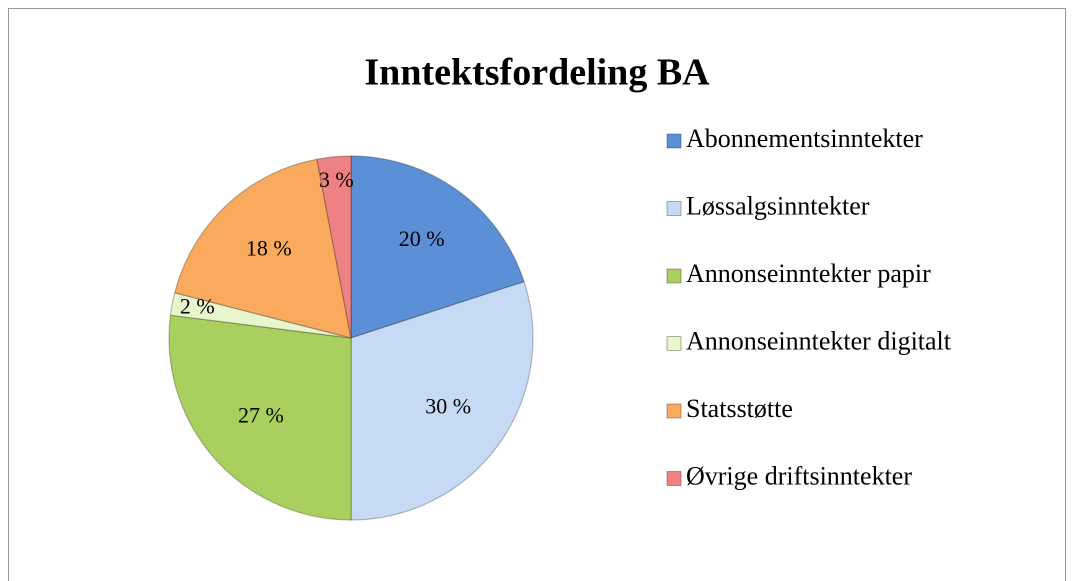 The height and width of the screenshot is (581, 1074). Describe the element at coordinates (261, 414) in the screenshot. I see `data-label: 27 %` at that location.